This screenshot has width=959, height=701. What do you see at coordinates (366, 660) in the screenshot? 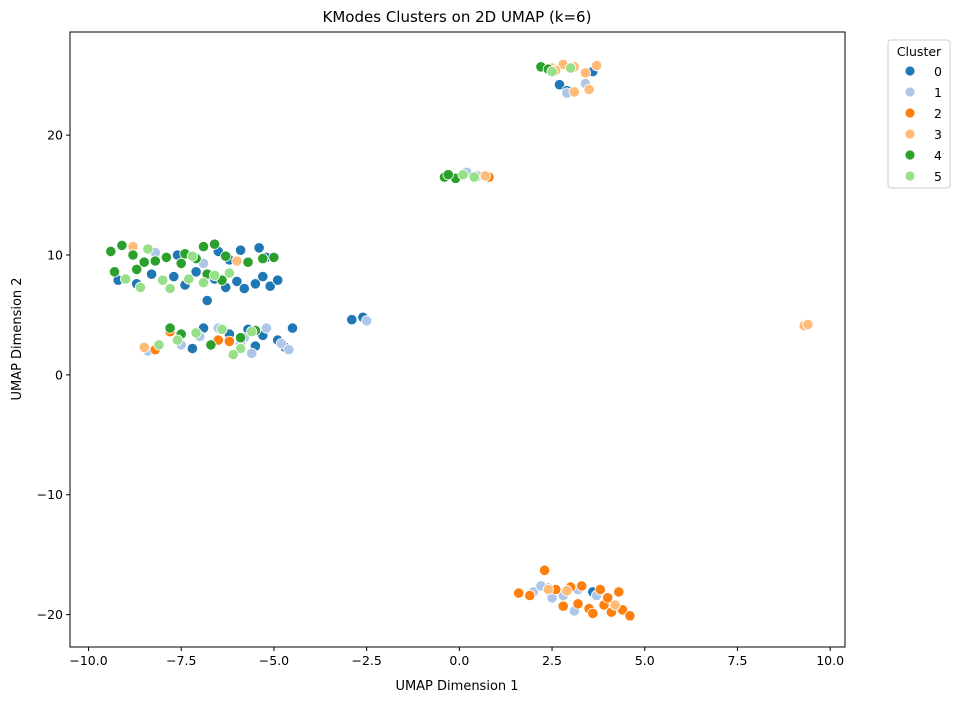
I see `x-tick-label: −2.5` at bounding box center [366, 660].